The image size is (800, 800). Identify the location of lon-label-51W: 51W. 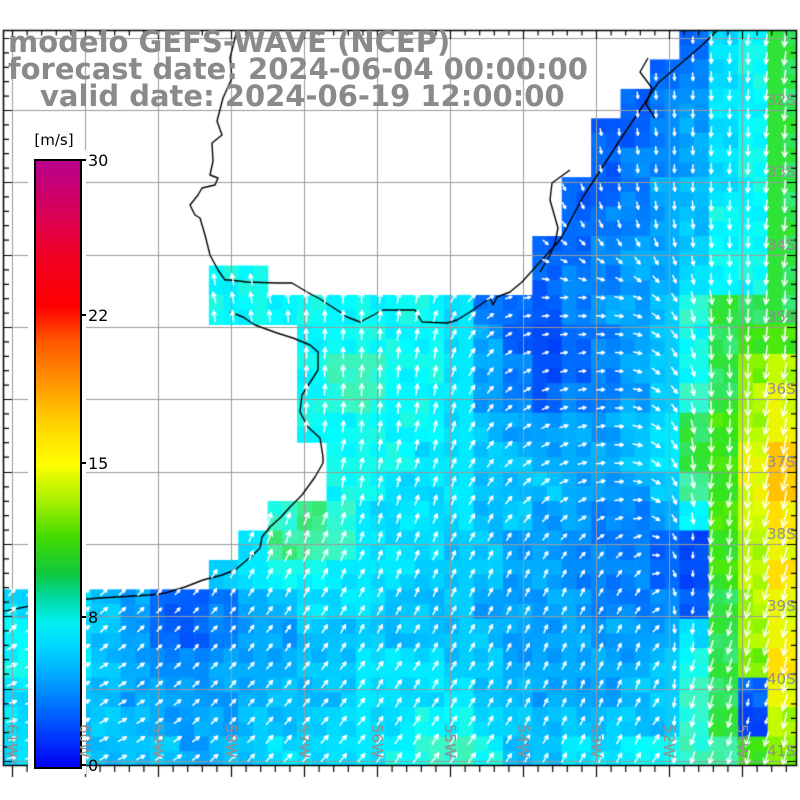
(742, 741).